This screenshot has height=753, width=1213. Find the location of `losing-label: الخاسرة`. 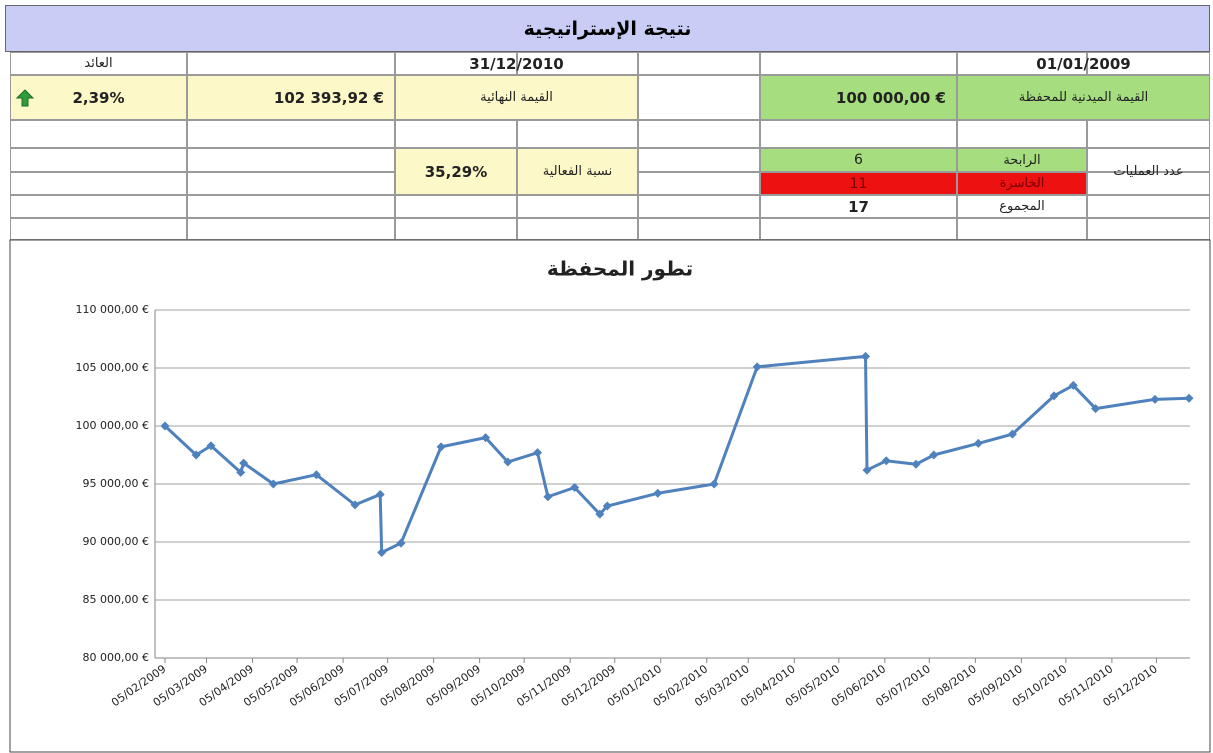

losing-label: الخاسرة is located at coordinates (1022, 183).